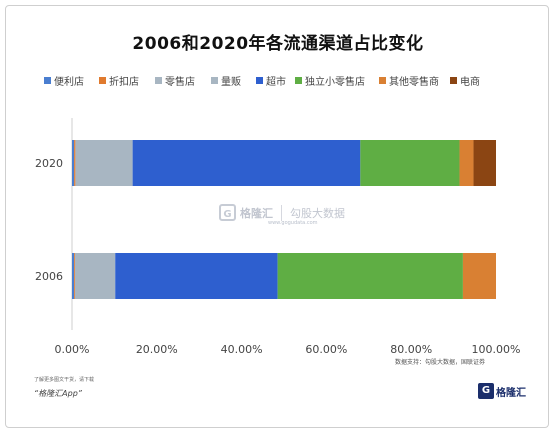 This screenshot has width=556, height=433. I want to click on legend-label: 折扣店, so click(124, 82).